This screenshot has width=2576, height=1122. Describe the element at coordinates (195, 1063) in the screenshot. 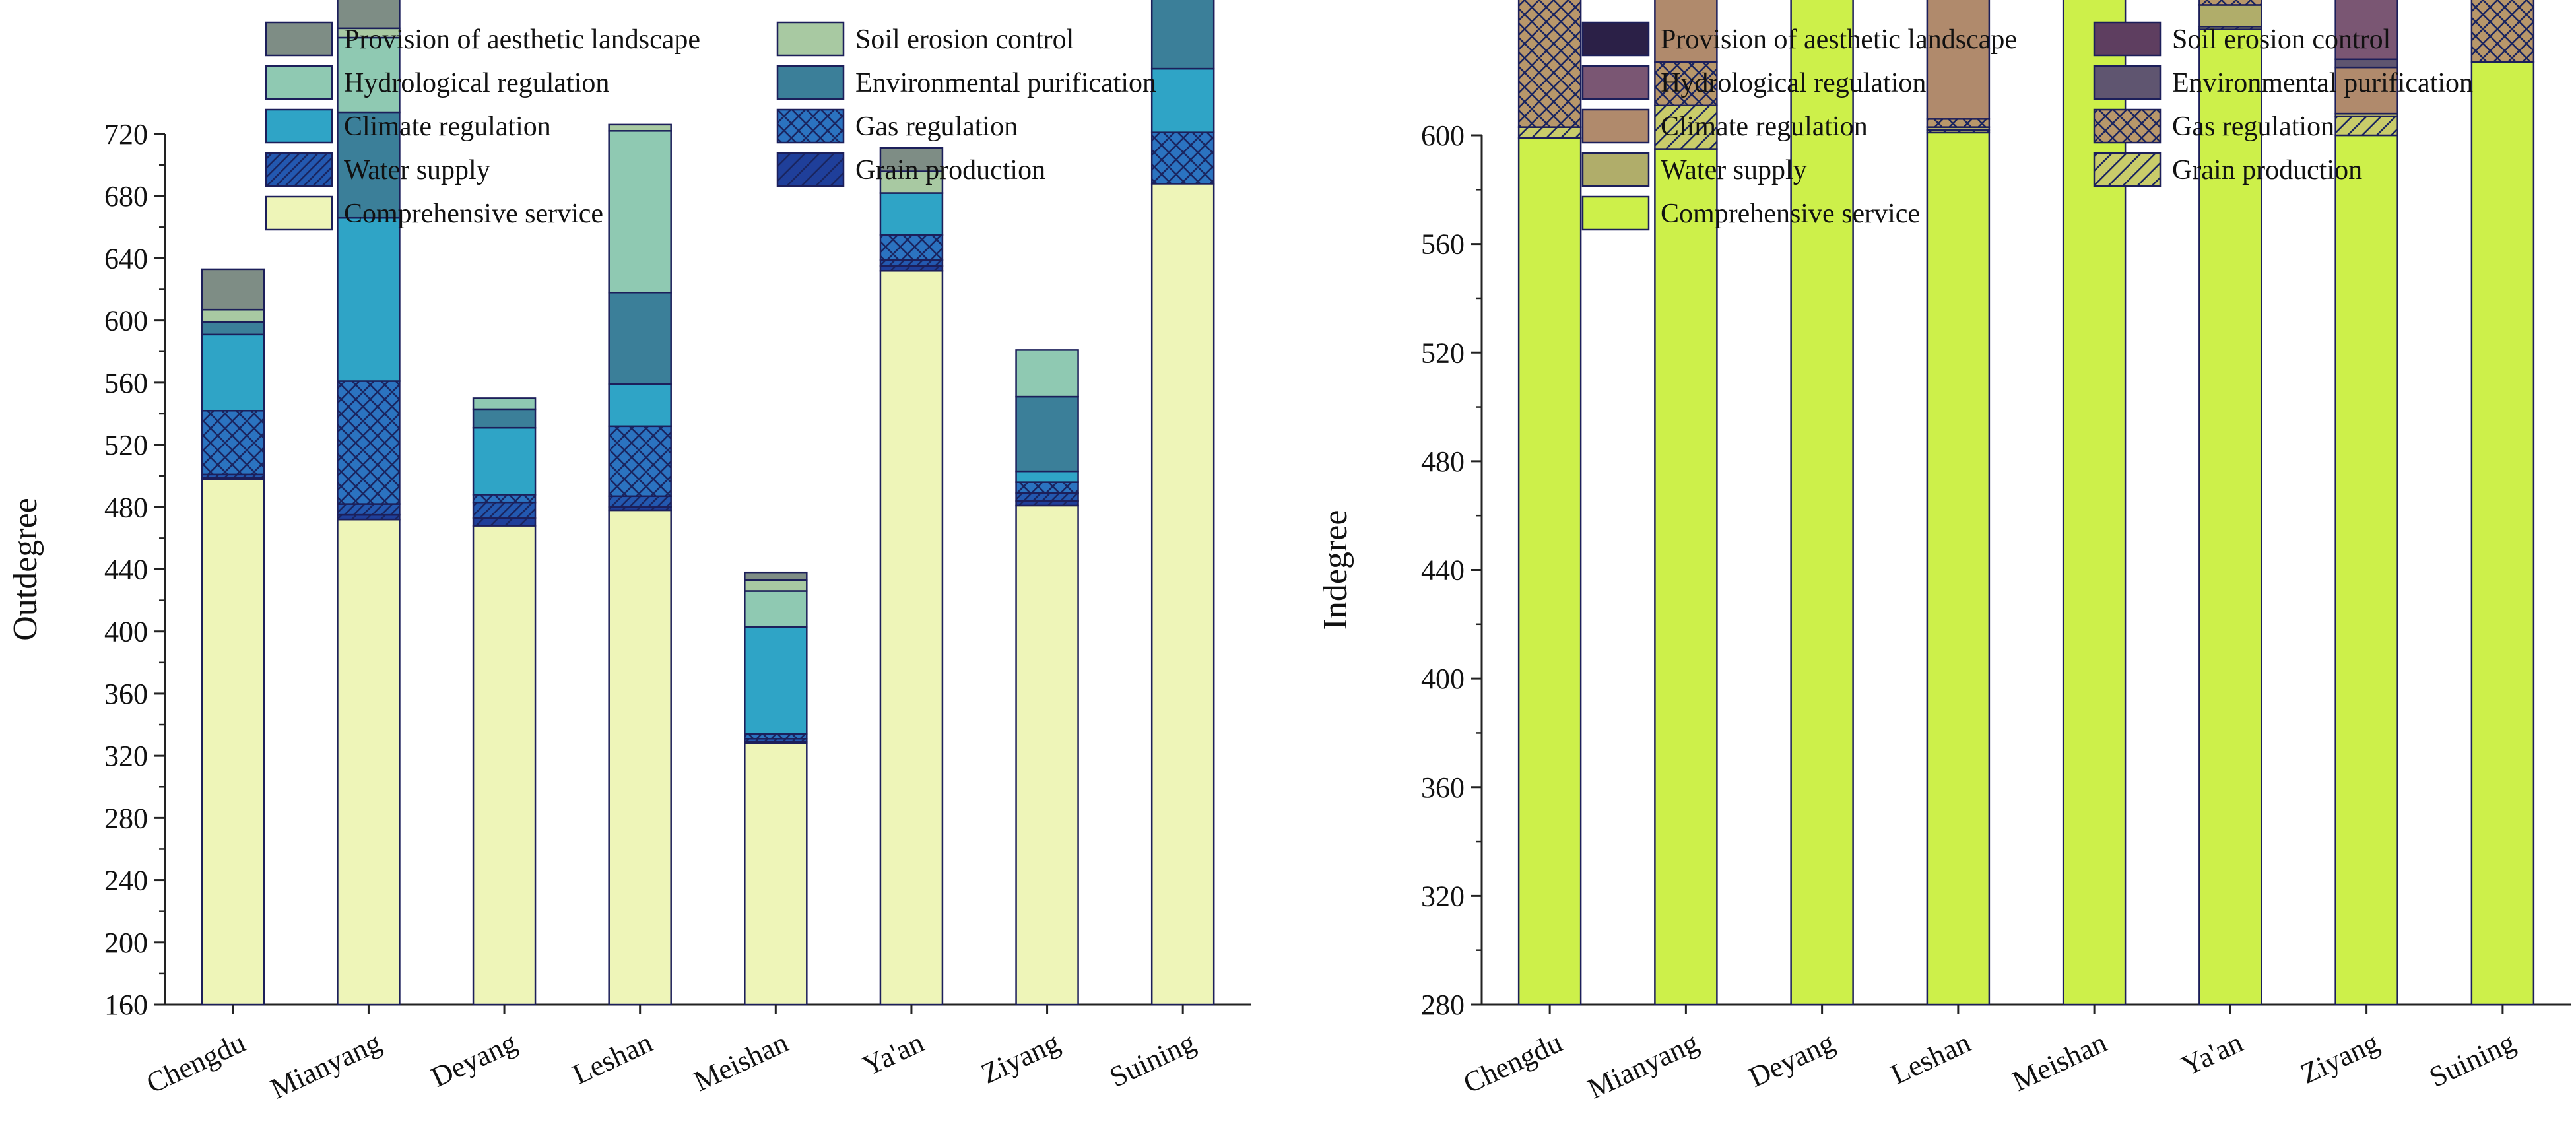

I see `x-category-label: Chengdu` at that location.